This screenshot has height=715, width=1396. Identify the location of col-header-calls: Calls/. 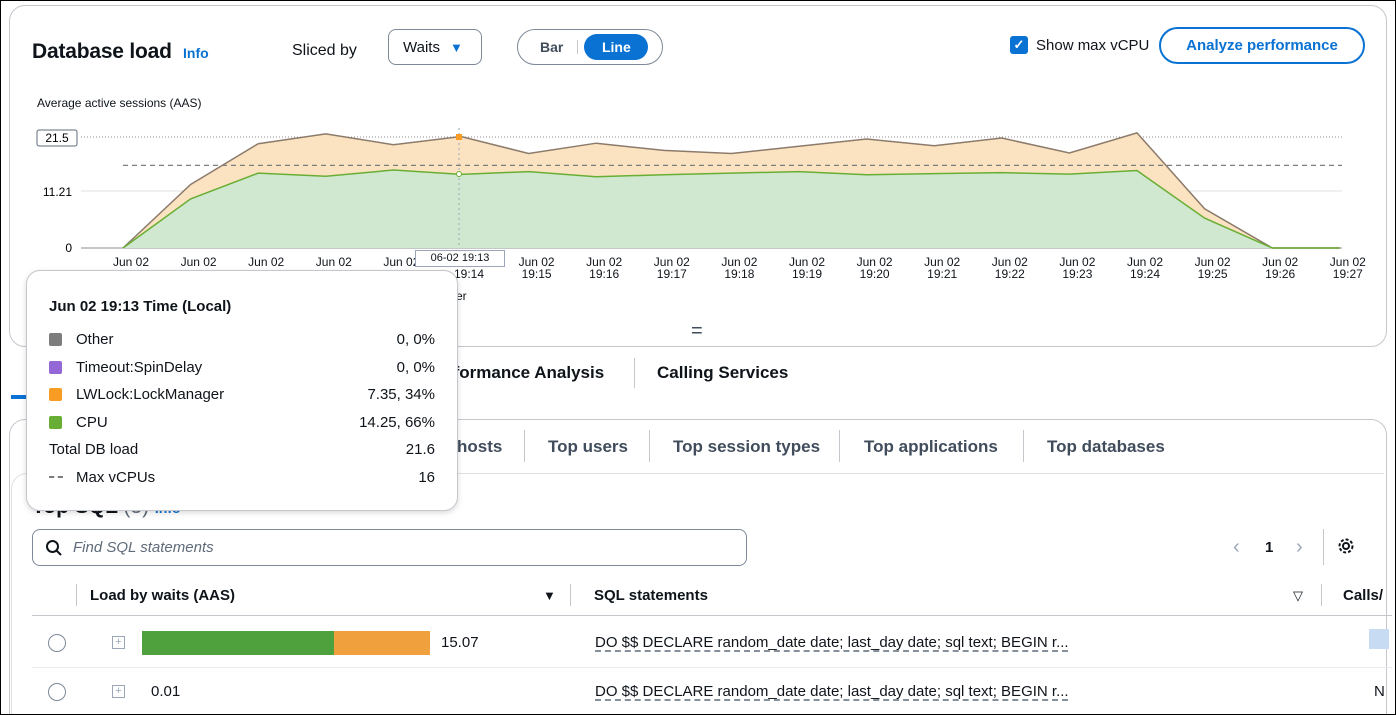
(1363, 595).